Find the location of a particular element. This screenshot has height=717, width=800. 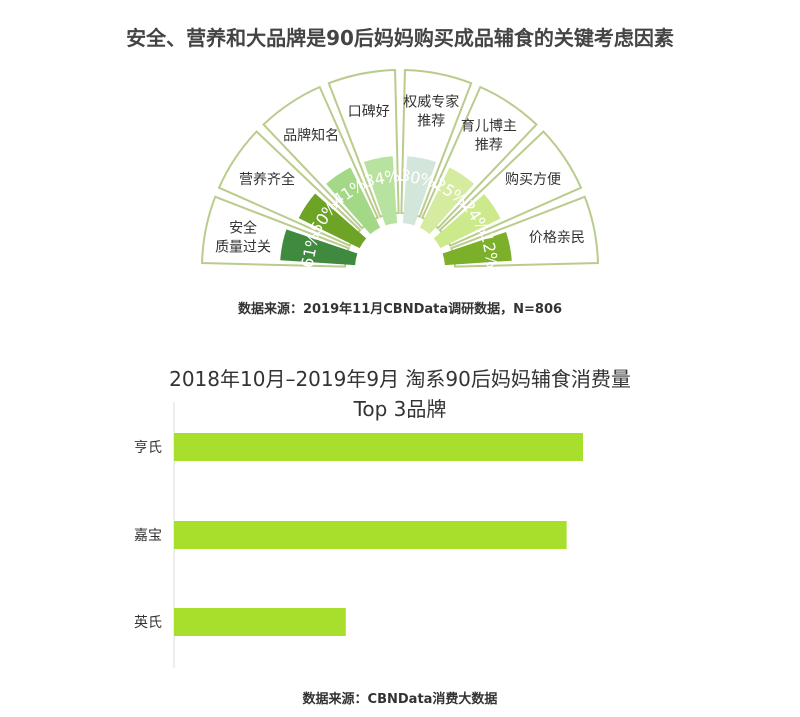

category-label: 购买方便 is located at coordinates (533, 180).